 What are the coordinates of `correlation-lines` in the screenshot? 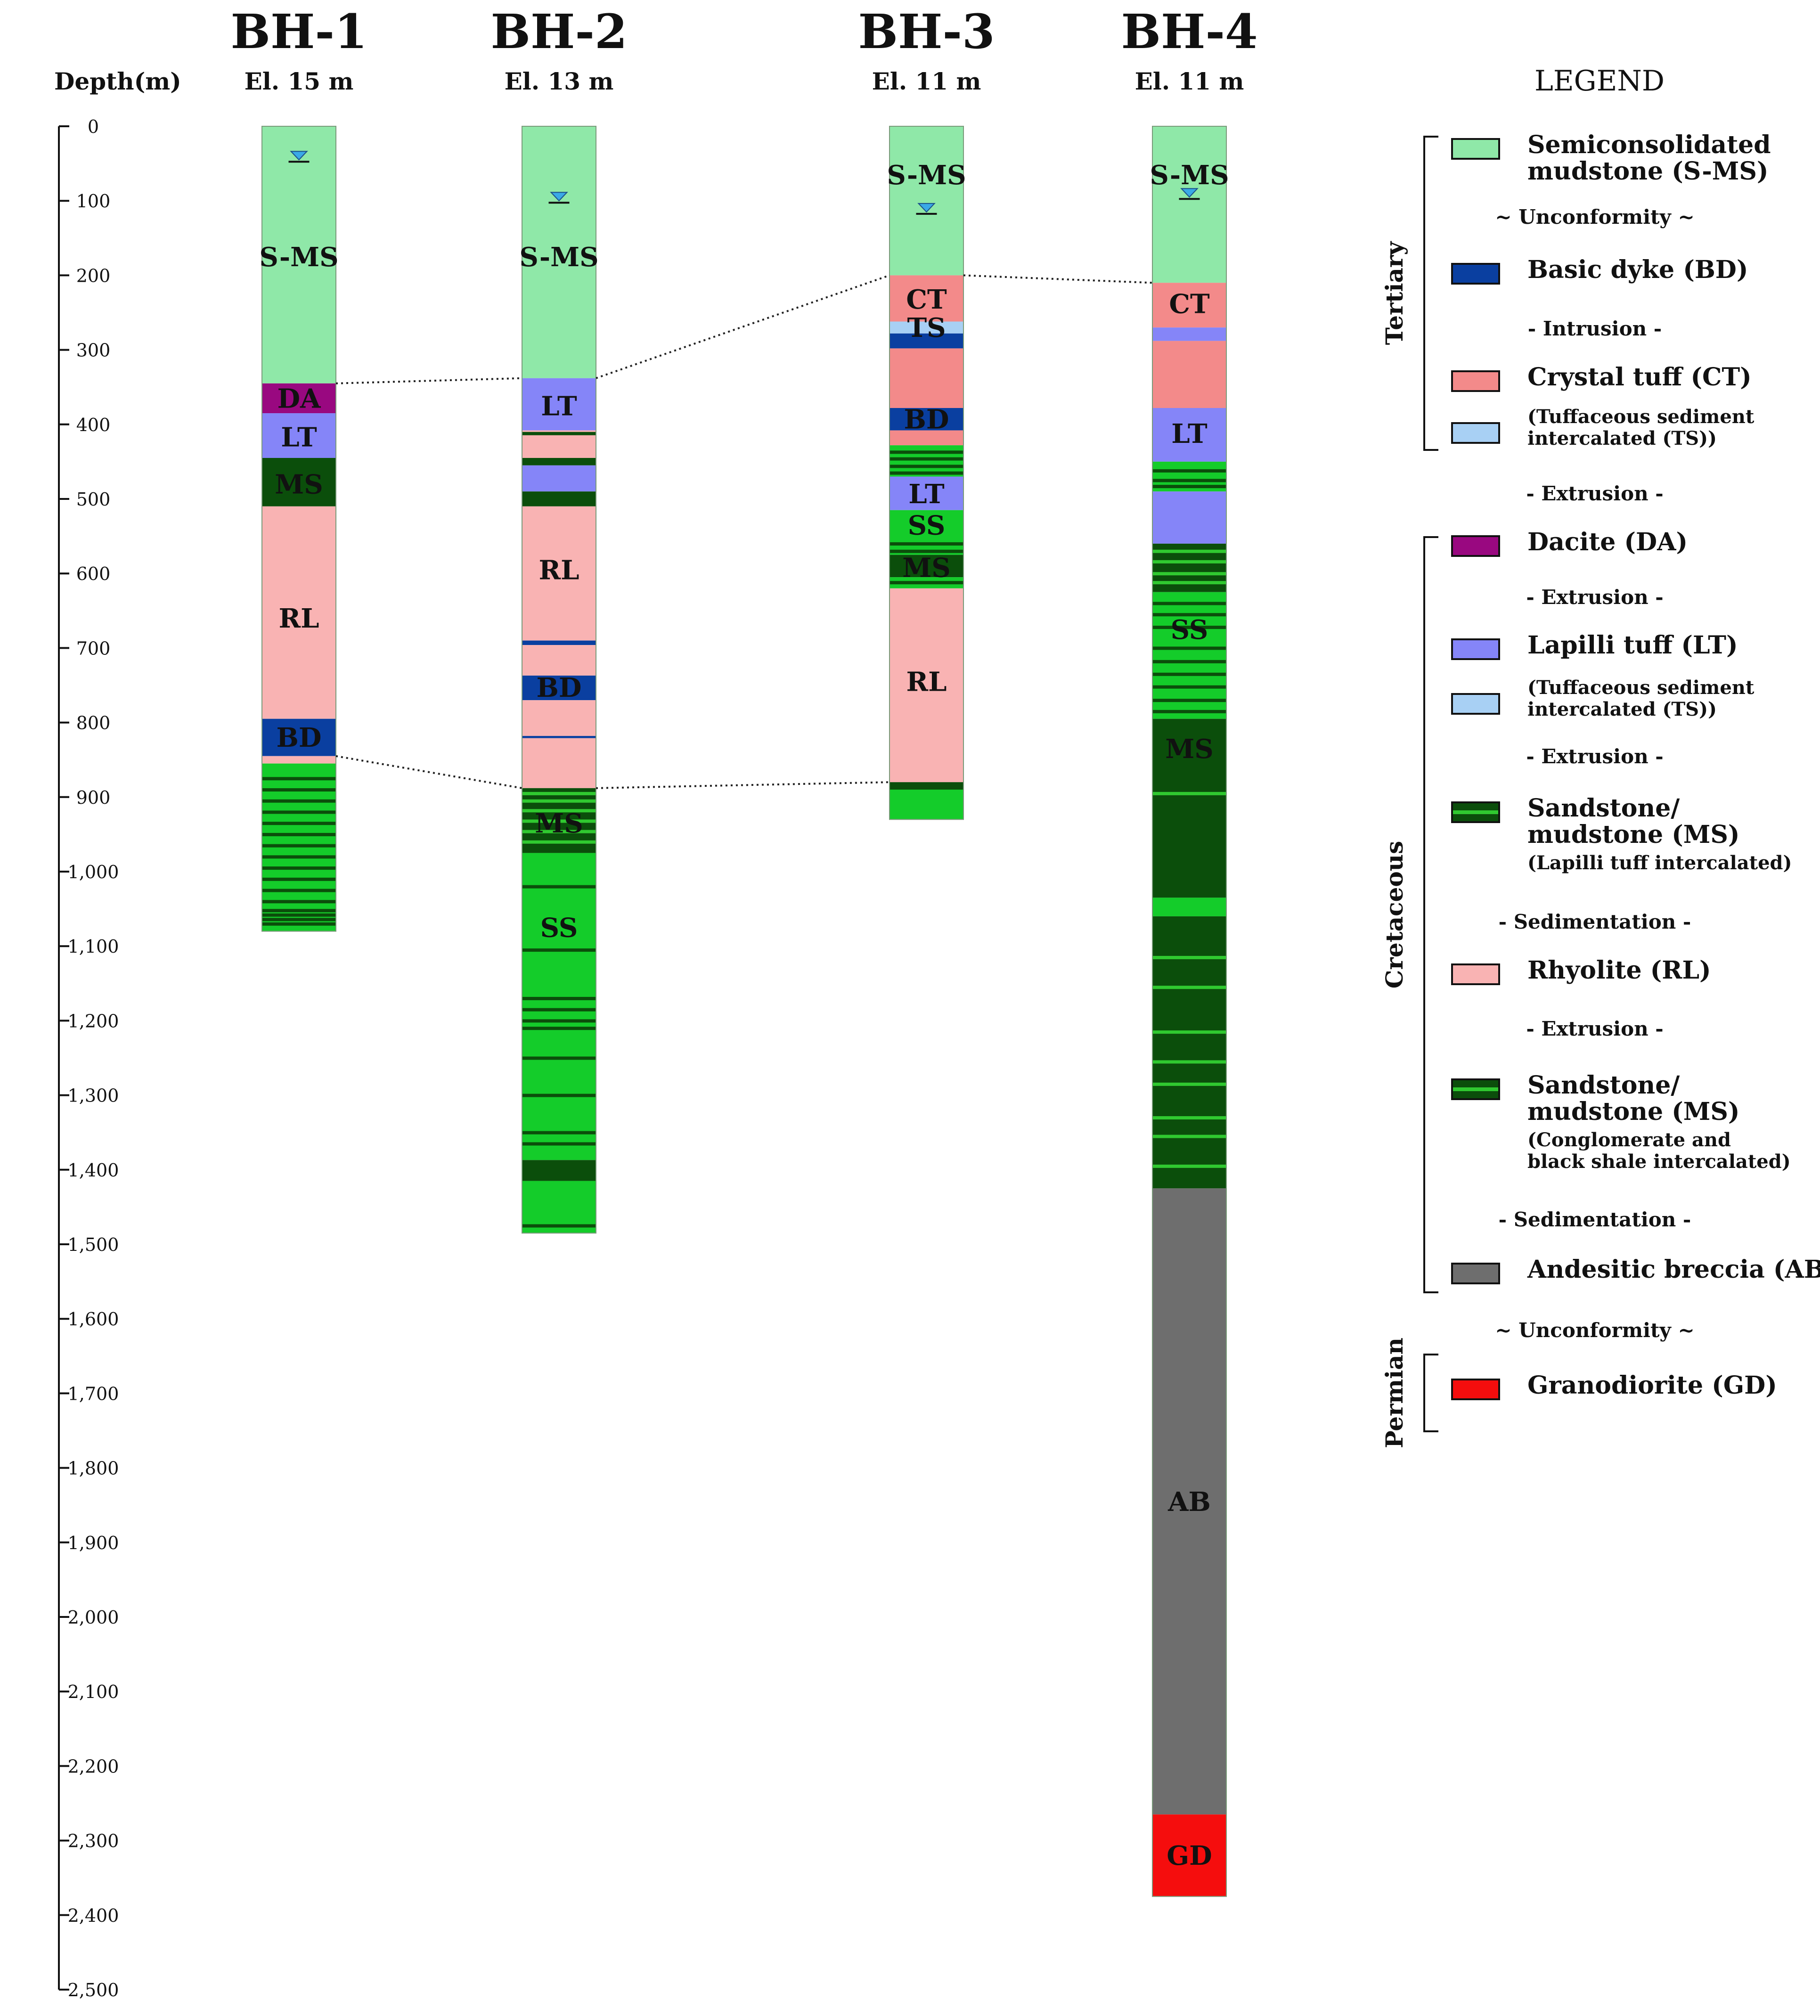 It's located at (744, 531).